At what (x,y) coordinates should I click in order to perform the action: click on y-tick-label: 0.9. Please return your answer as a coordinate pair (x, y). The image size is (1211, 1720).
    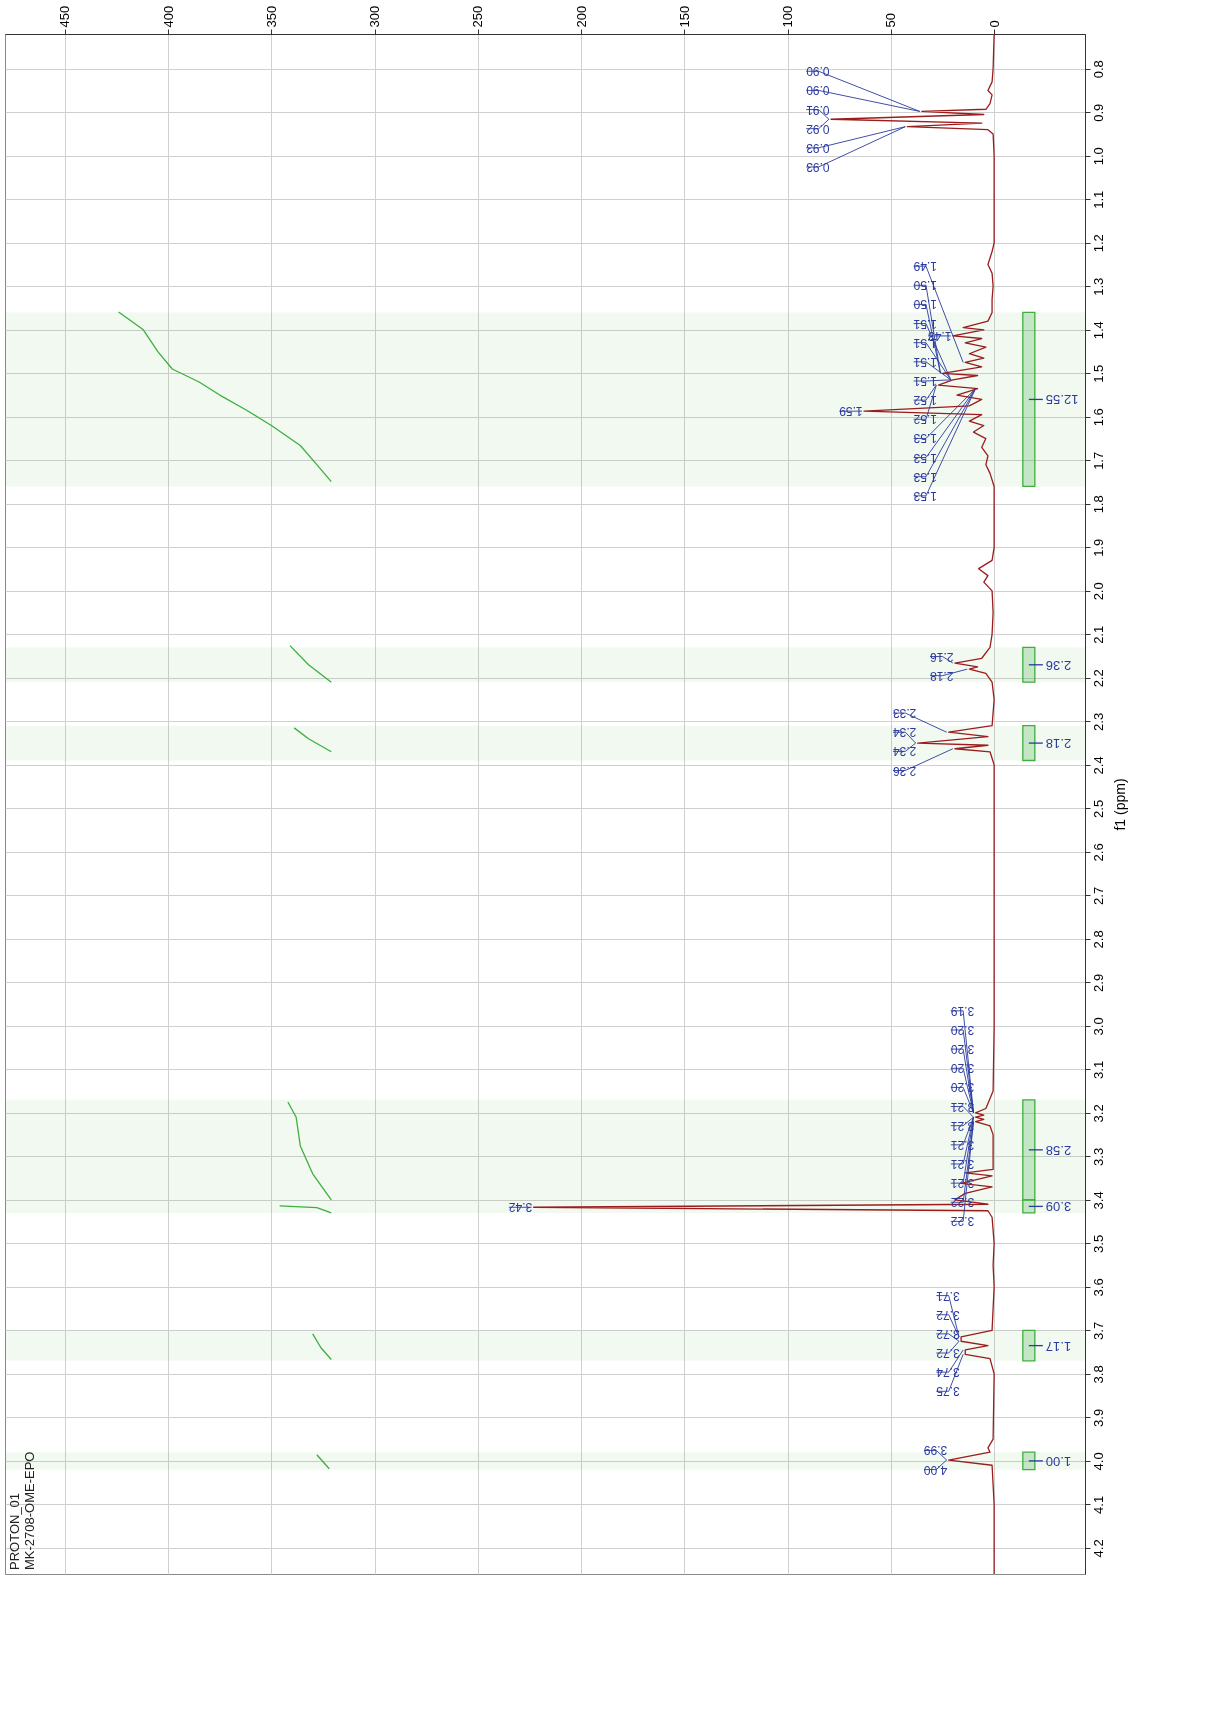
    Looking at the image, I should click on (1098, 112).